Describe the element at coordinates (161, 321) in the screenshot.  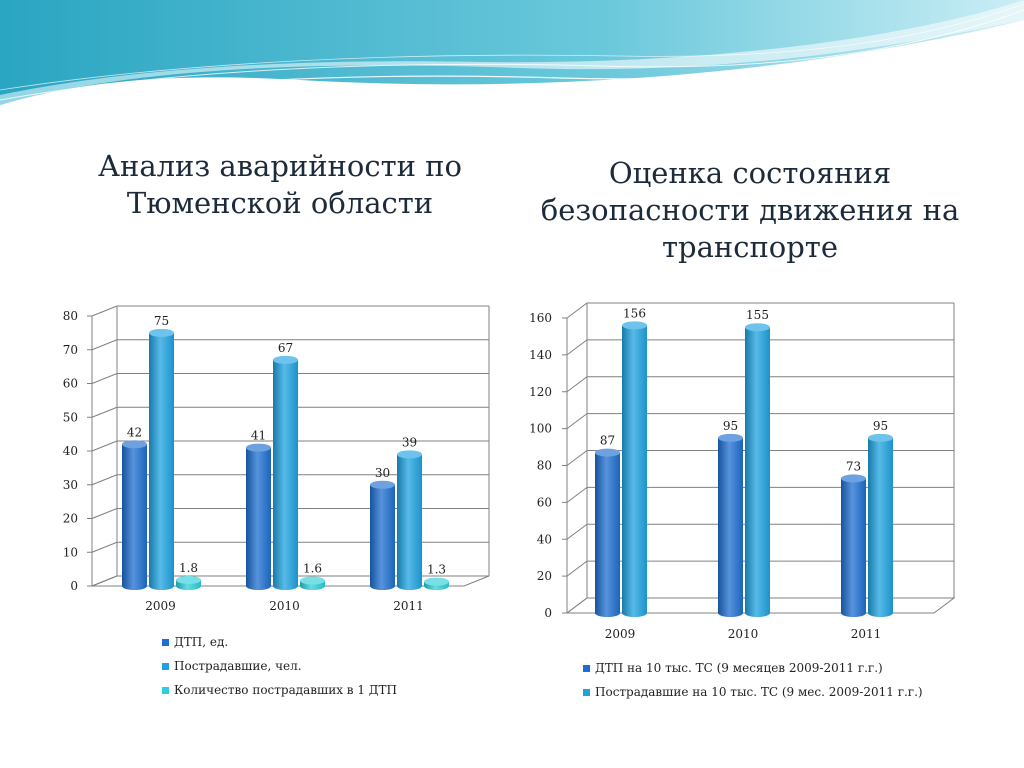
I see `data-label: 75` at that location.